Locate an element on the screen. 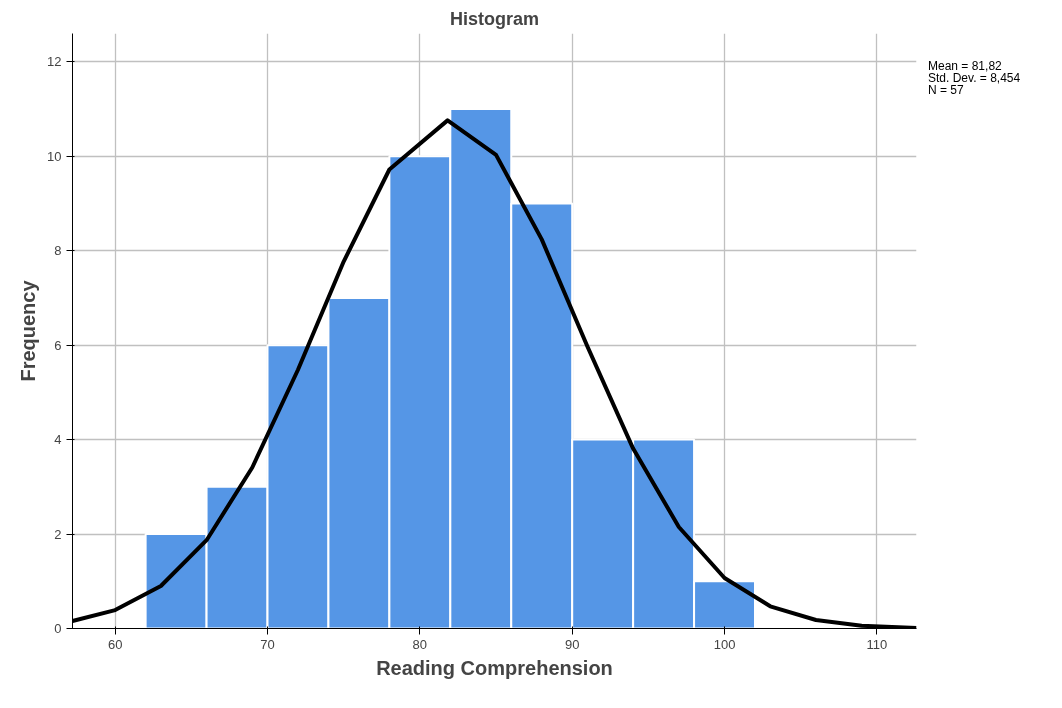  text: Mean = 81,82 is located at coordinates (965, 66).